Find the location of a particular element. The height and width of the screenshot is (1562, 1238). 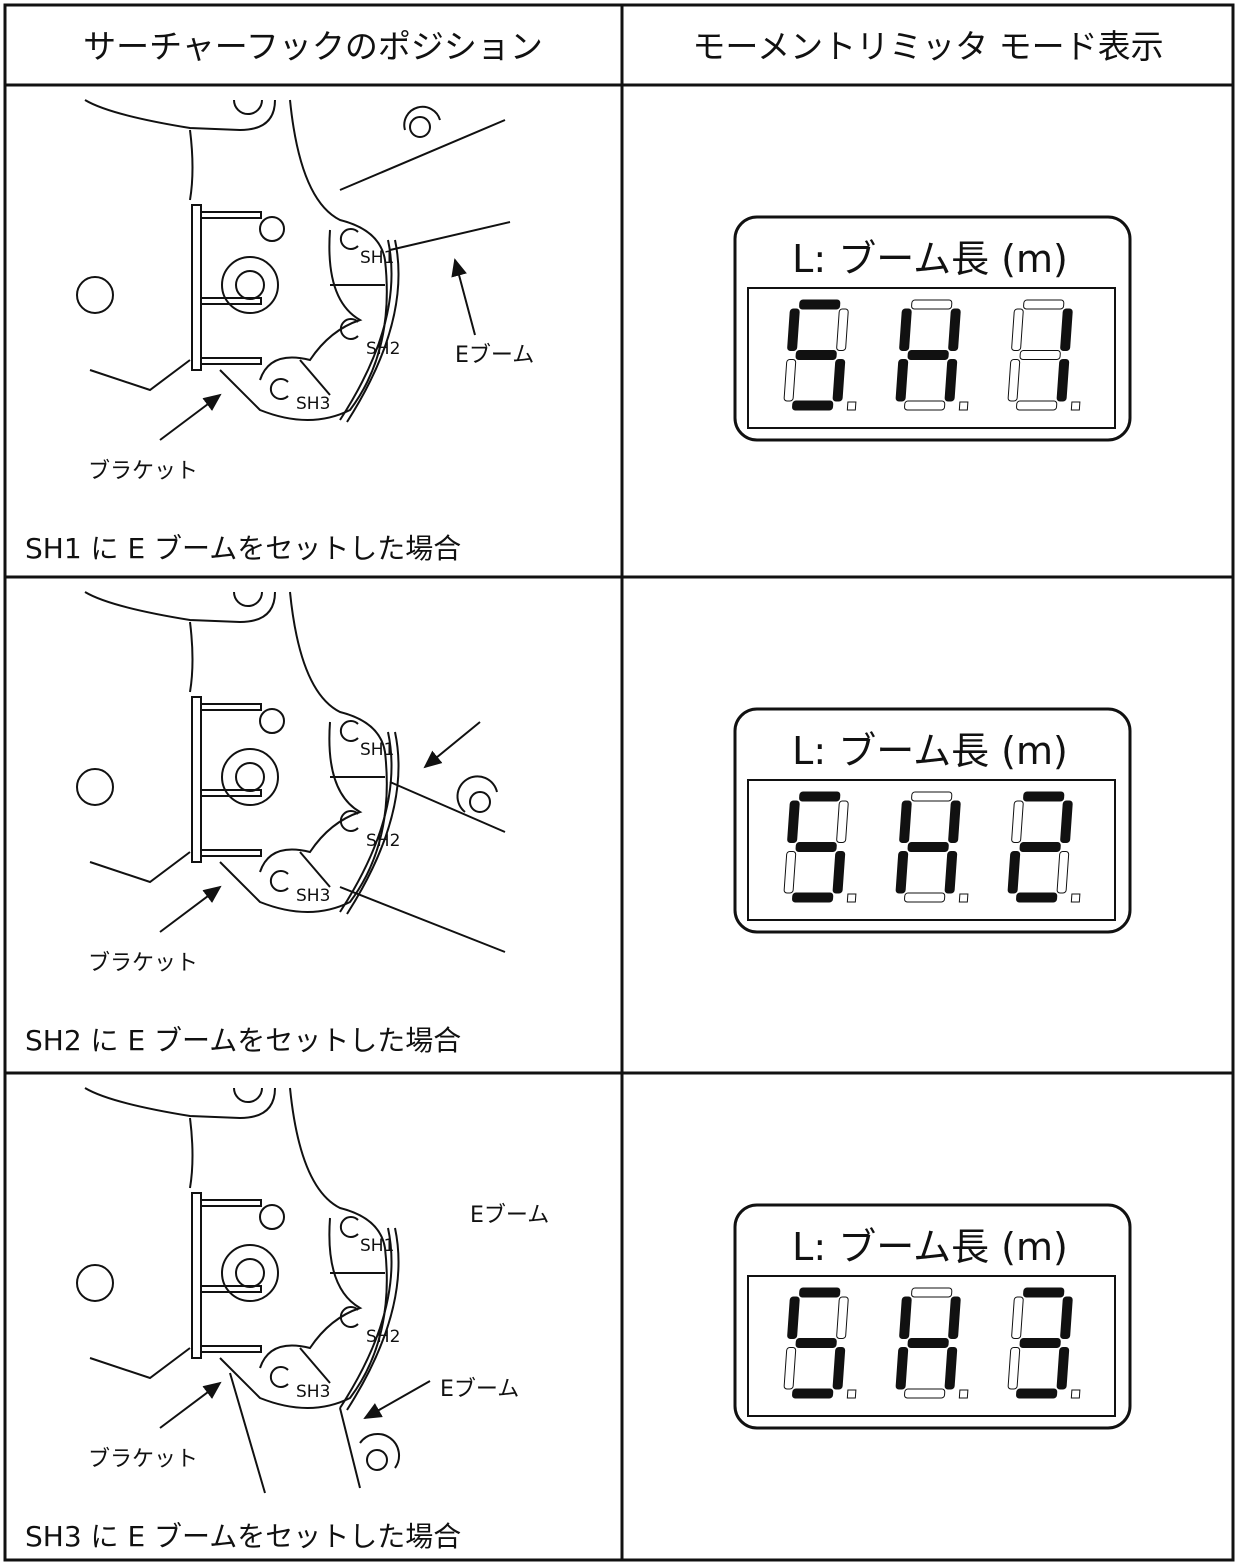

display-window is located at coordinates (931, 1346).